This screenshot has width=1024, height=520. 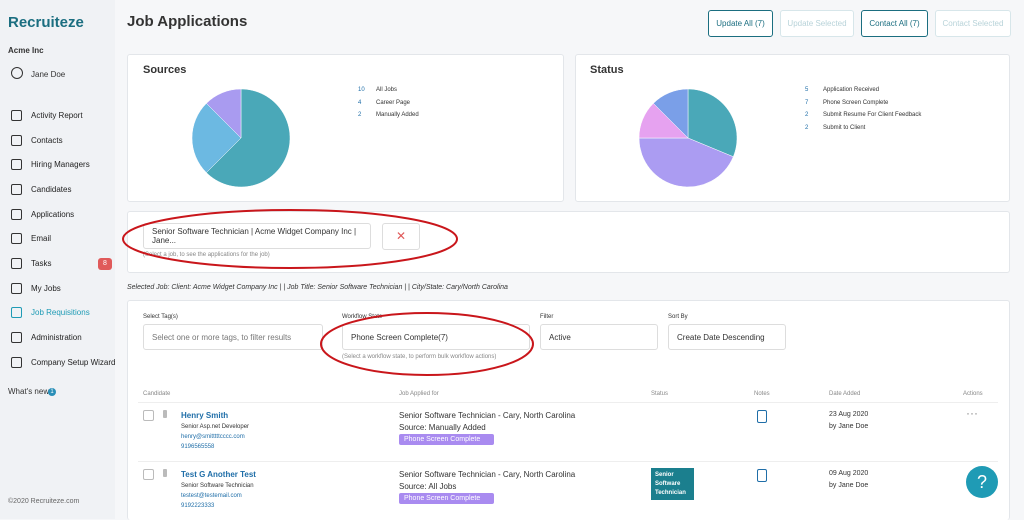 I want to click on company: Acme Inc, so click(x=26, y=50).